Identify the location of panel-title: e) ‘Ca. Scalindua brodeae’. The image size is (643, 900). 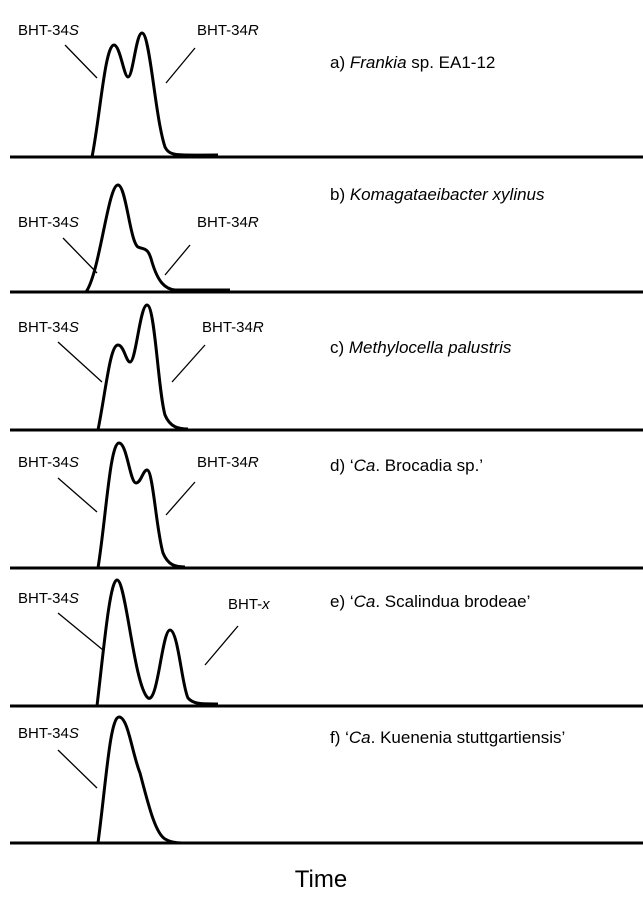
(430, 601).